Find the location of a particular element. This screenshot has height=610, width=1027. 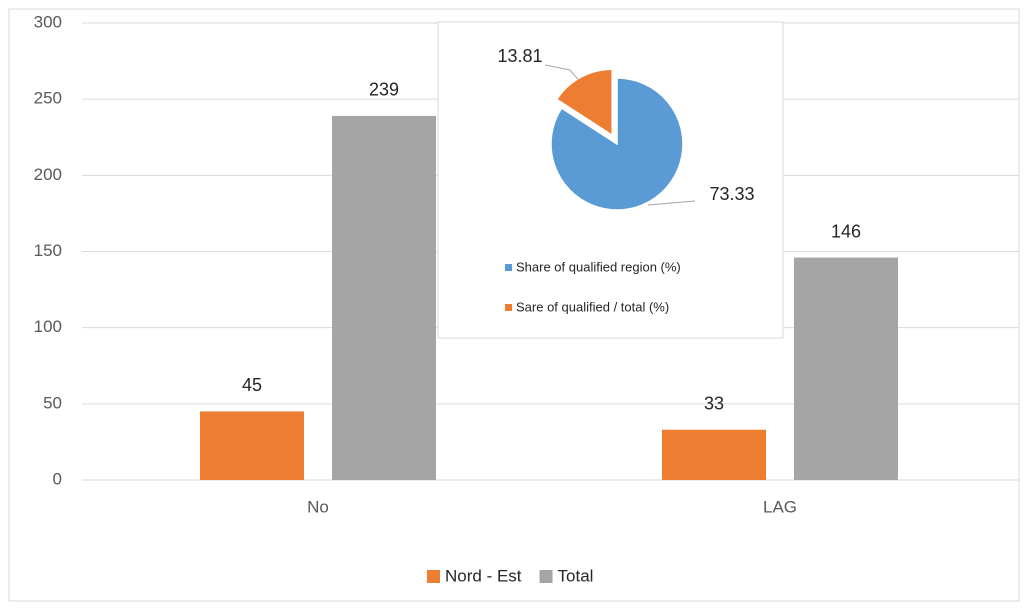

x-tick-label: LAG is located at coordinates (780, 506).